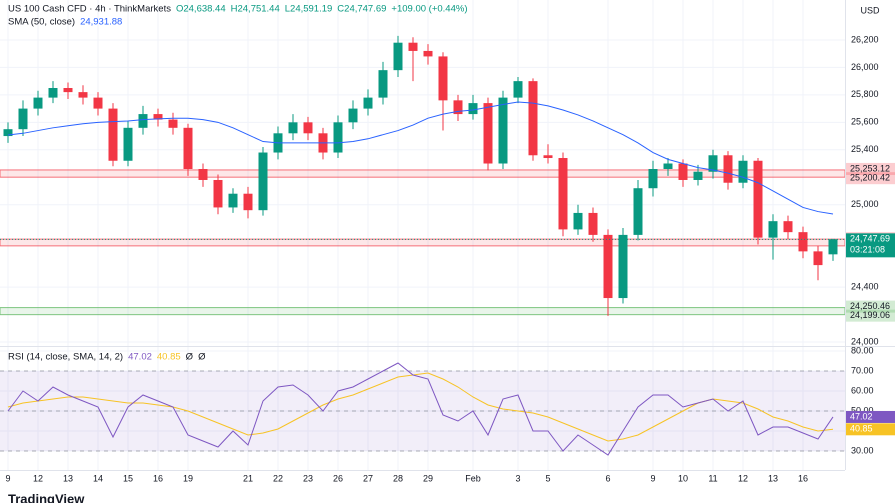 This screenshot has width=895, height=503. Describe the element at coordinates (865, 286) in the screenshot. I see `price-tick-label: 24,400` at that location.